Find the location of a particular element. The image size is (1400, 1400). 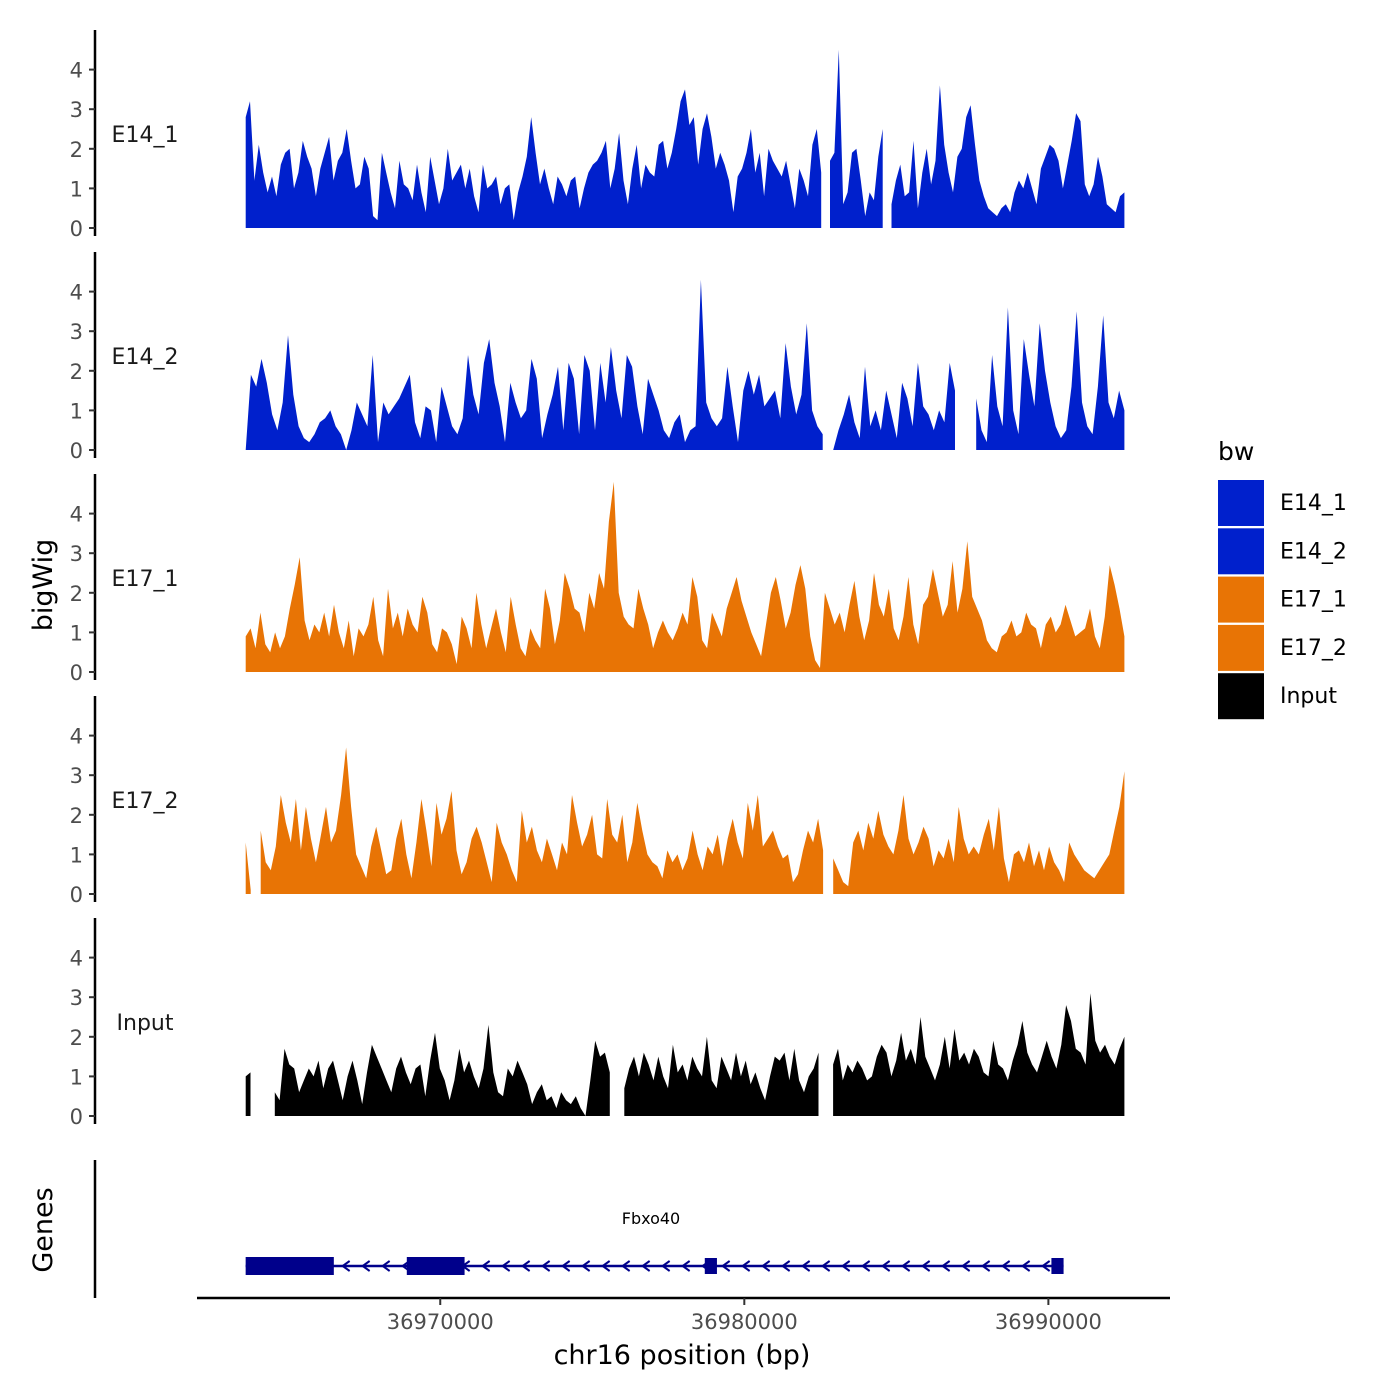

legend-label: Input is located at coordinates (1308, 696).